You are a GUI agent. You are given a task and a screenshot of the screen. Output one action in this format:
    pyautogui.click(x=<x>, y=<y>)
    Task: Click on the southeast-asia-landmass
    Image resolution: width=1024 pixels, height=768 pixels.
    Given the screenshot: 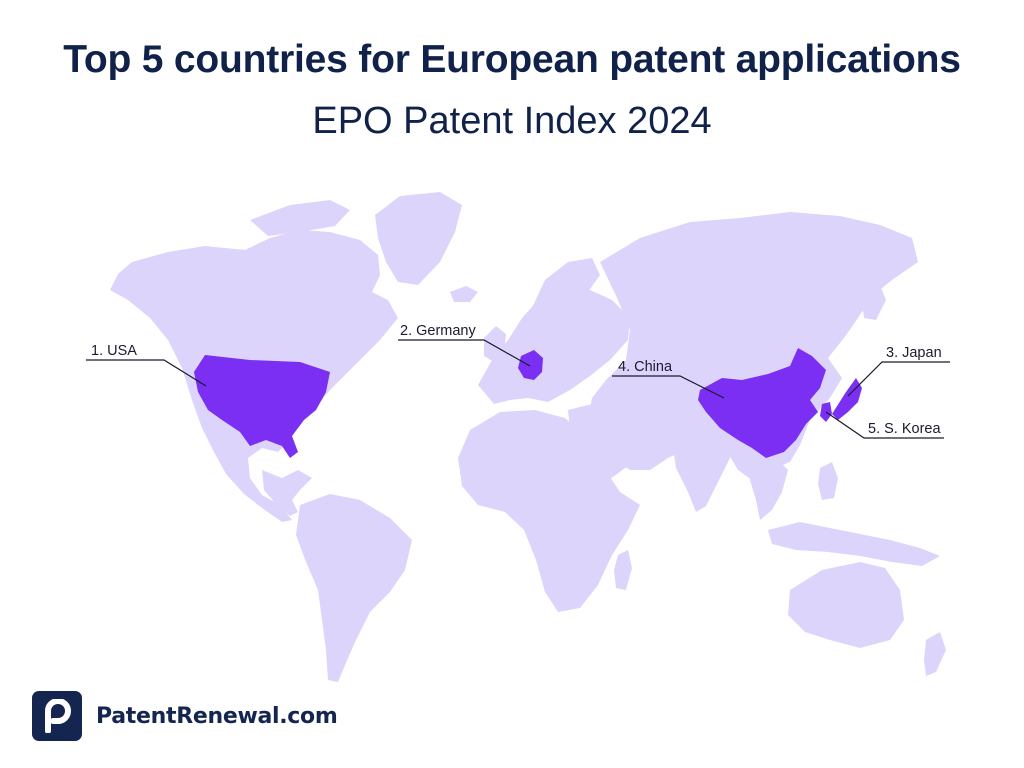 What is the action you would take?
    pyautogui.click(x=769, y=488)
    